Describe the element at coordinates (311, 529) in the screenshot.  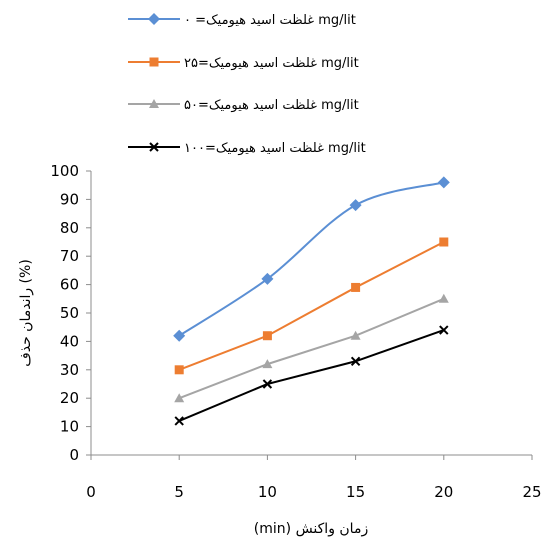
I see `x-axis-title: (min) زمان واکنش` at that location.